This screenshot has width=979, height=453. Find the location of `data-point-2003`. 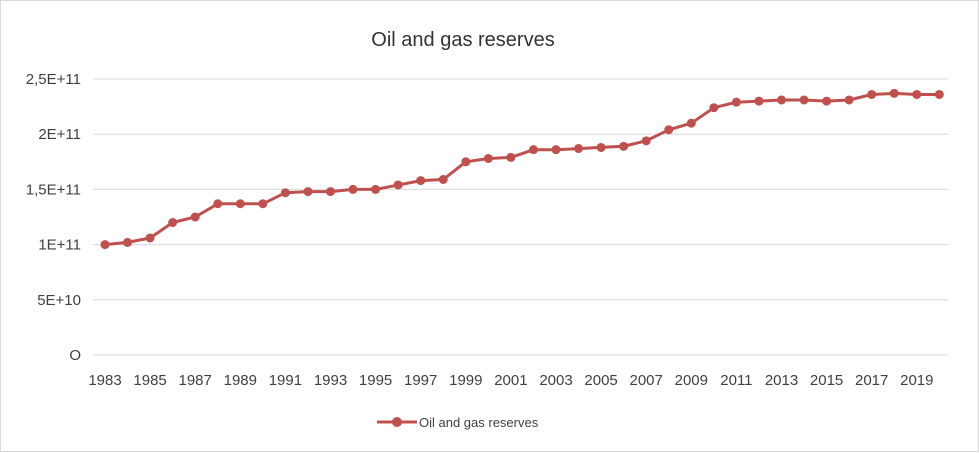

data-point-2003 is located at coordinates (556, 150).